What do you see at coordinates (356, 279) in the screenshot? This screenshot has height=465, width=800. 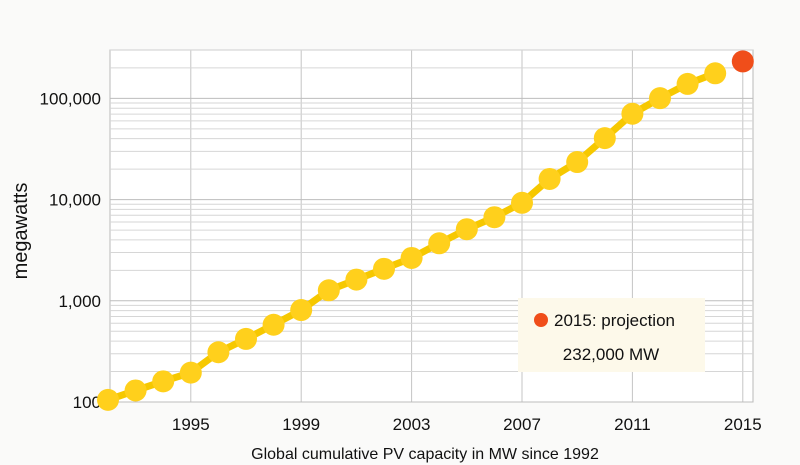 I see `data-point-2001` at bounding box center [356, 279].